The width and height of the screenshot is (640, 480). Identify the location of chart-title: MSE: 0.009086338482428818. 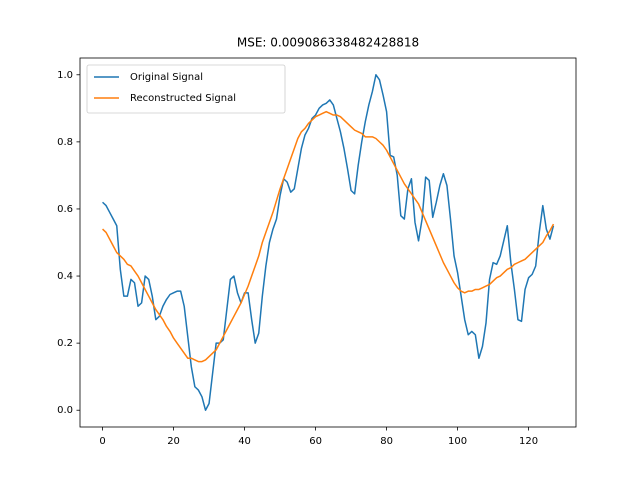
(328, 43).